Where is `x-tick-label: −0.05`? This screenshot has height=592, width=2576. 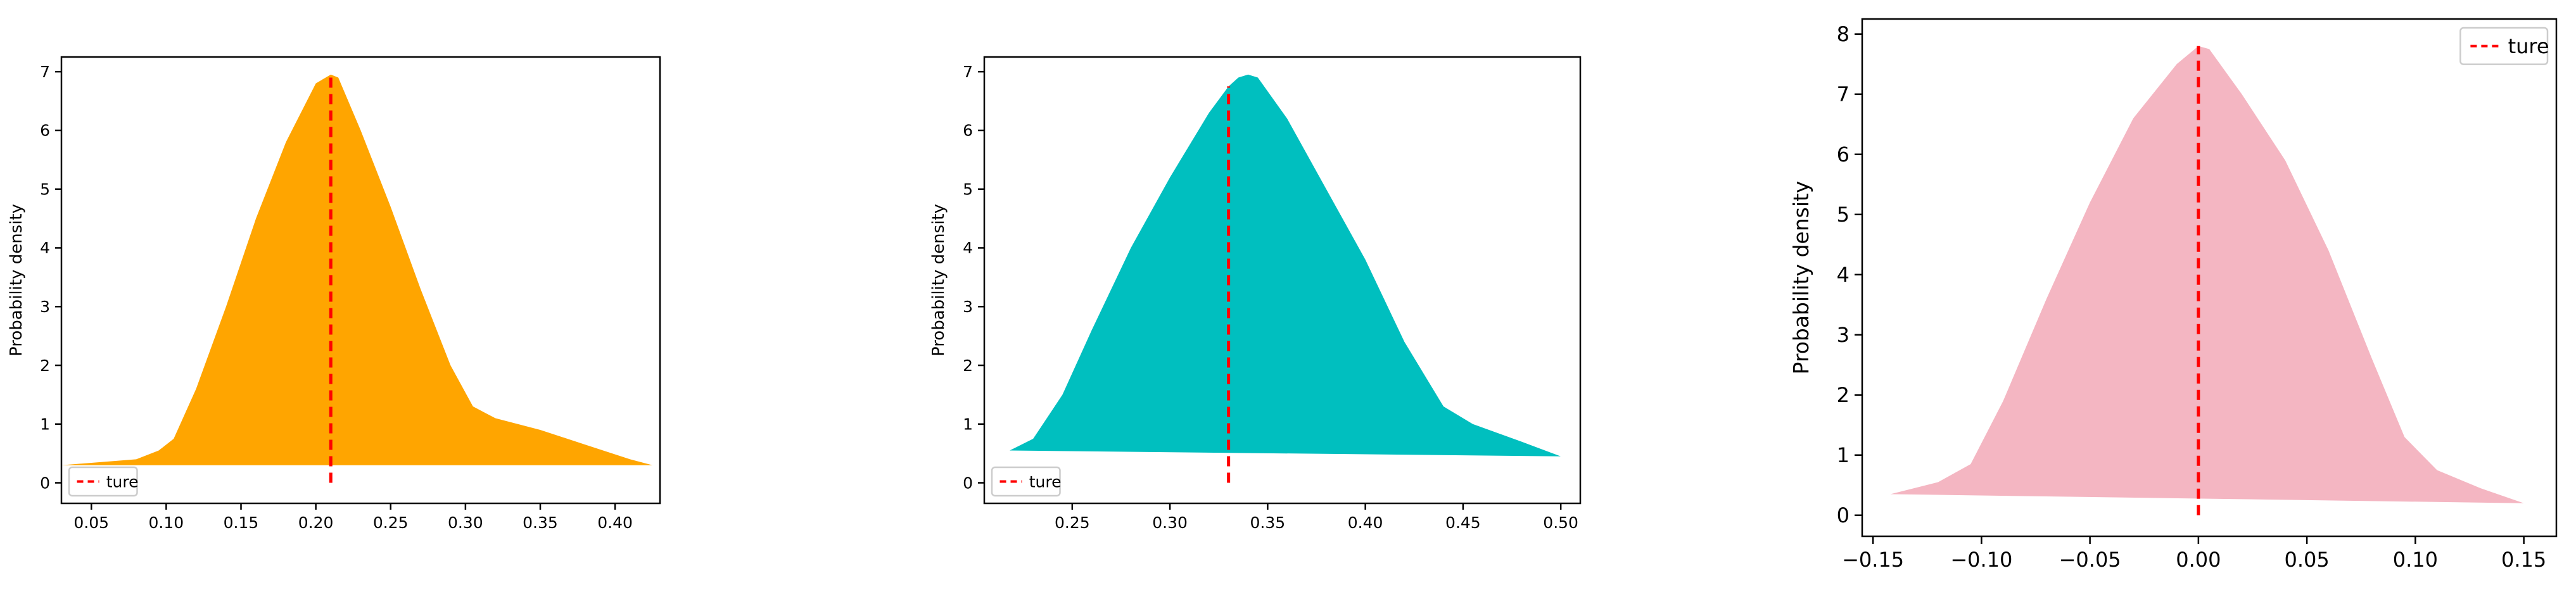 x-tick-label: −0.05 is located at coordinates (2090, 560).